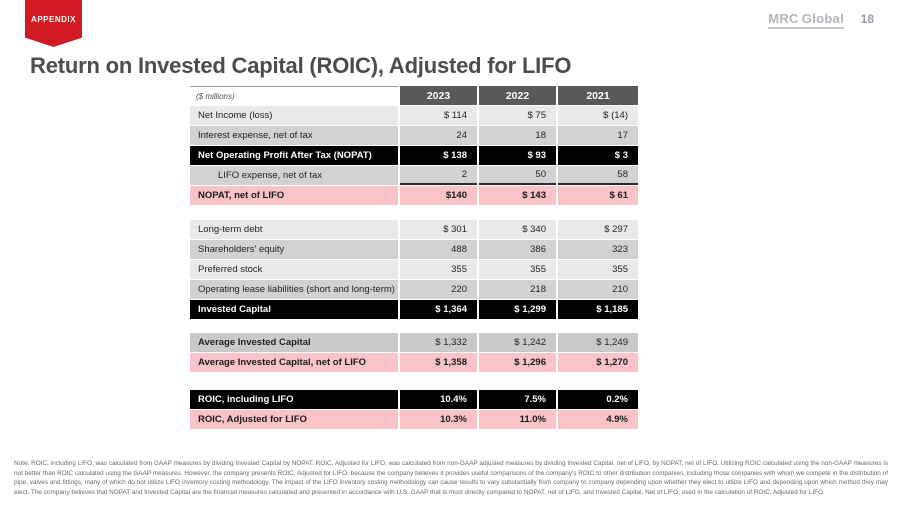 The height and width of the screenshot is (506, 900). I want to click on row-value: 17, so click(598, 135).